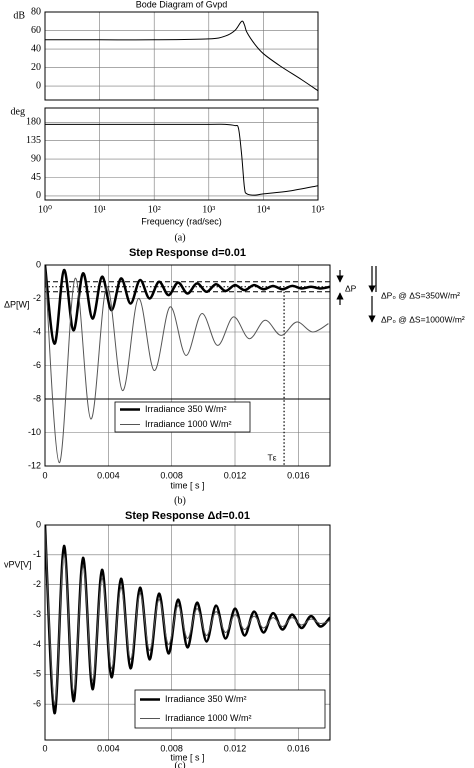 This screenshot has width=474, height=768. I want to click on y-tick-label: 135, so click(33, 140).